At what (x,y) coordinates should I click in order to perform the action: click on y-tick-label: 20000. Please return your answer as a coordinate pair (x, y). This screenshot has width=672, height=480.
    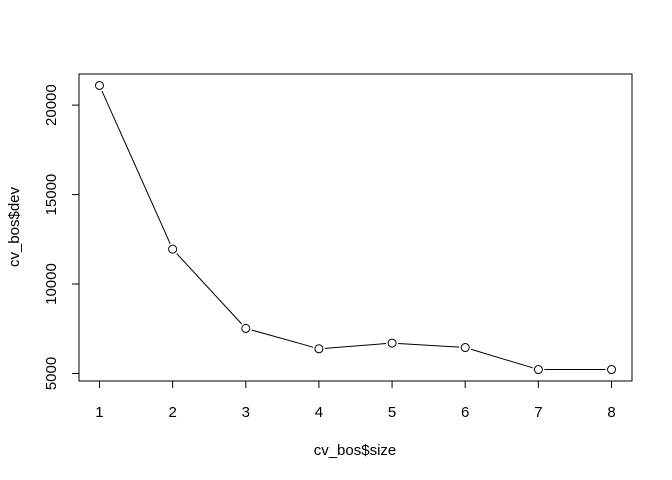
    Looking at the image, I should click on (51, 105).